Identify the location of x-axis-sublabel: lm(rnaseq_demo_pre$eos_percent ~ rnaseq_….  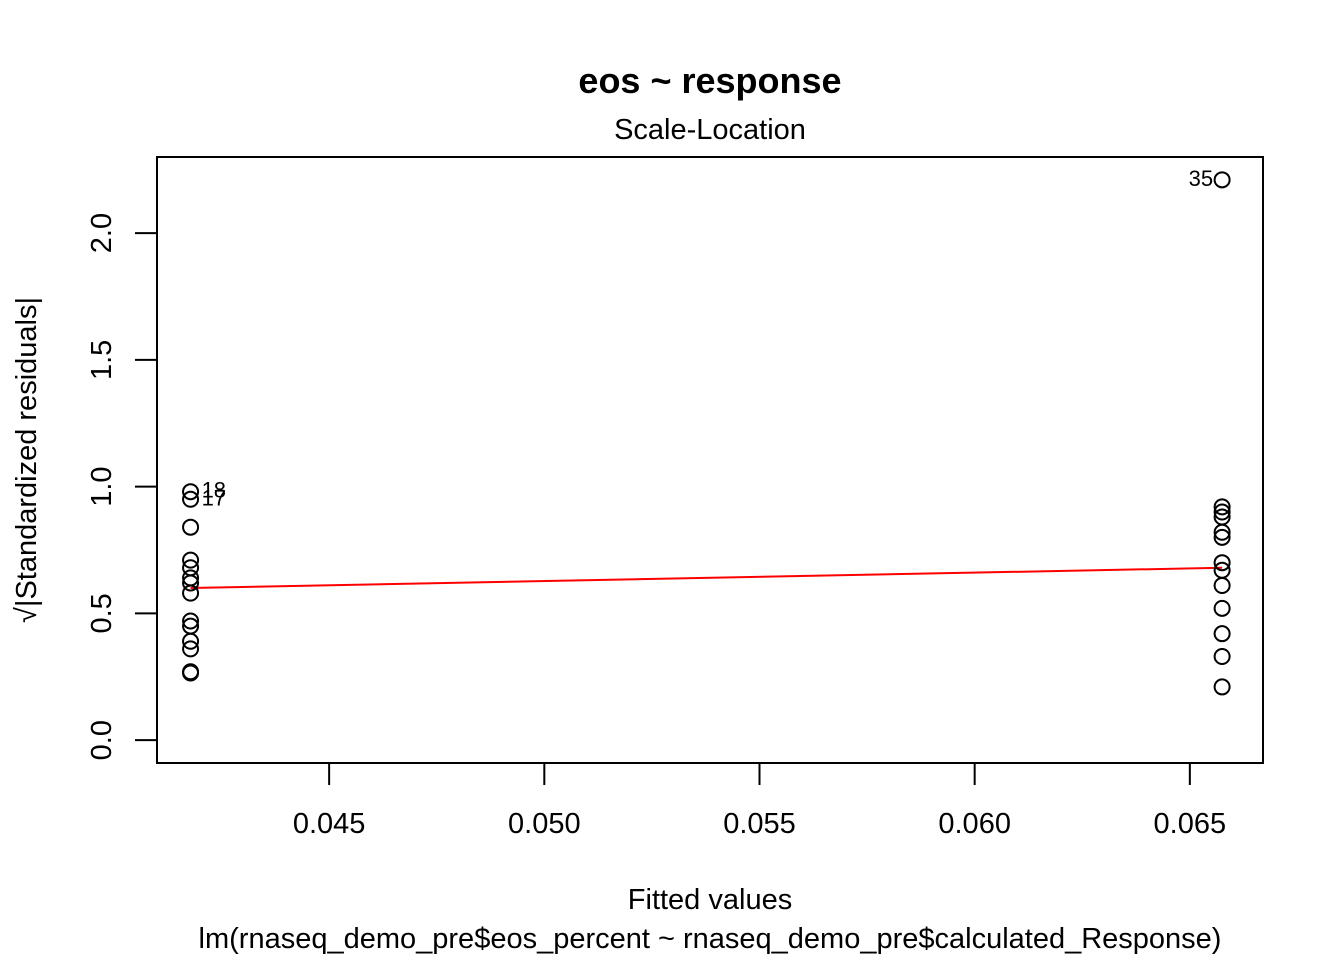
(710, 939).